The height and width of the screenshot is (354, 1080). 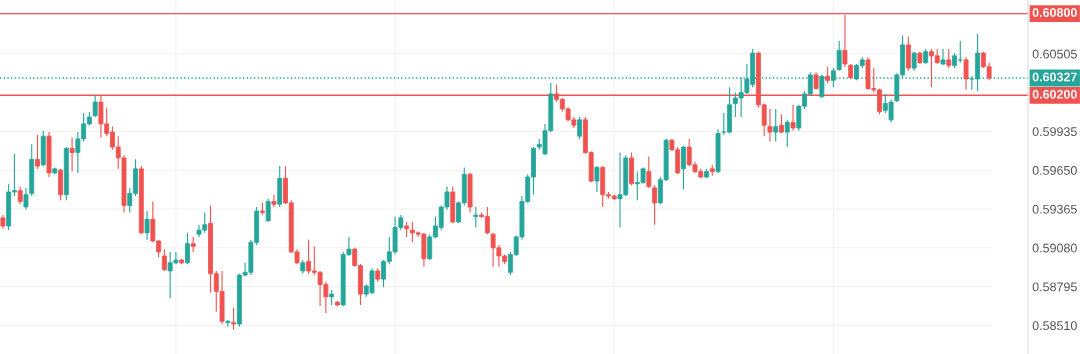 What do you see at coordinates (1054, 209) in the screenshot?
I see `y-tick-label: 0.59365` at bounding box center [1054, 209].